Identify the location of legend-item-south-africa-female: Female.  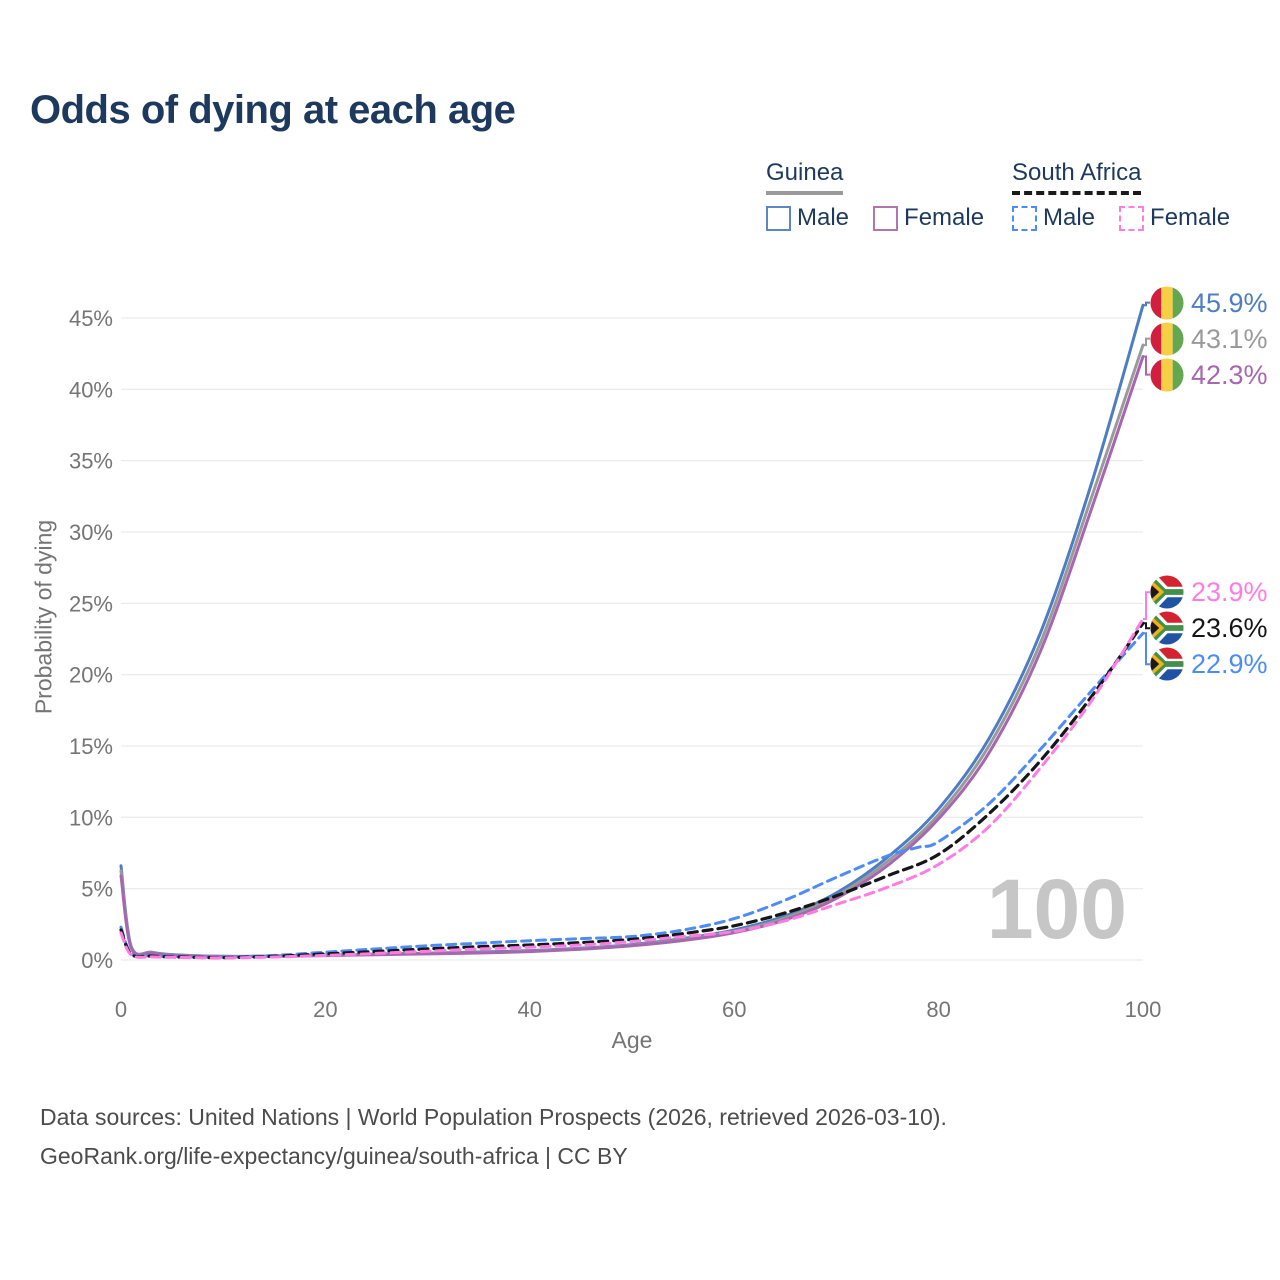
(1174, 218).